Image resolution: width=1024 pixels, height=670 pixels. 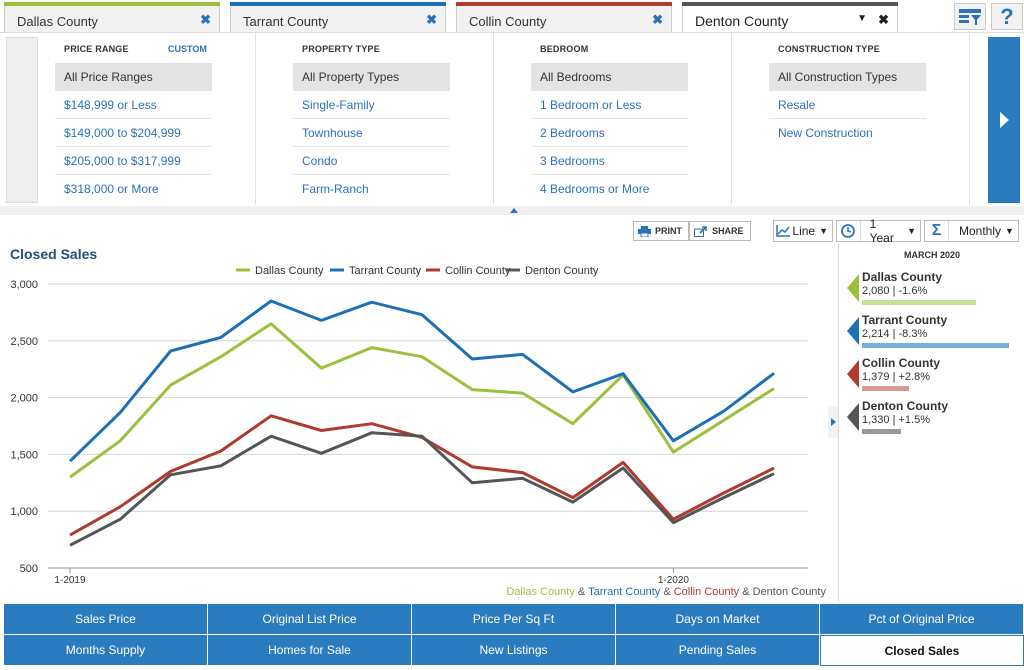 I want to click on filter-prev-strip, so click(x=22, y=120).